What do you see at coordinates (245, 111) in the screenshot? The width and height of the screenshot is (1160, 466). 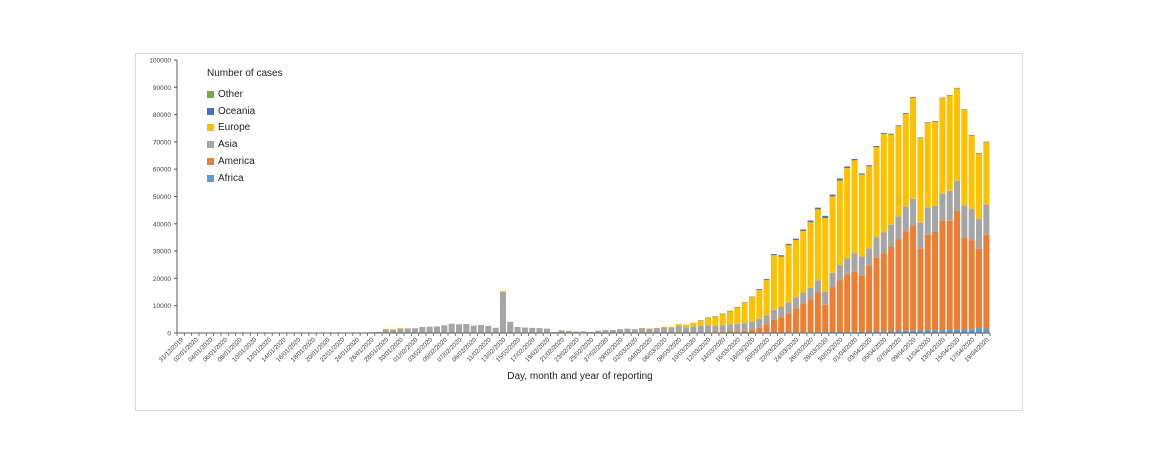 I see `legend-item-oceania: Oceania` at bounding box center [245, 111].